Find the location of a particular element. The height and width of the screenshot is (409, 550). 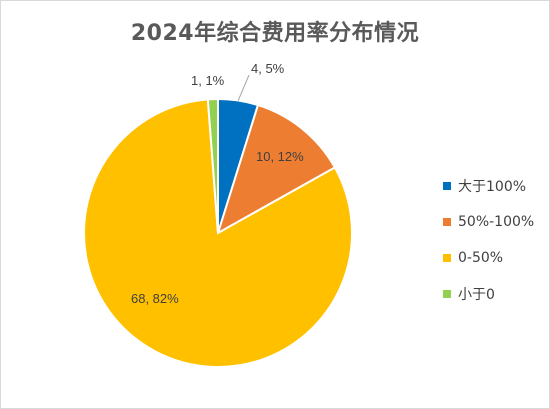

data-label-0-50: 68, 82% is located at coordinates (155, 298).